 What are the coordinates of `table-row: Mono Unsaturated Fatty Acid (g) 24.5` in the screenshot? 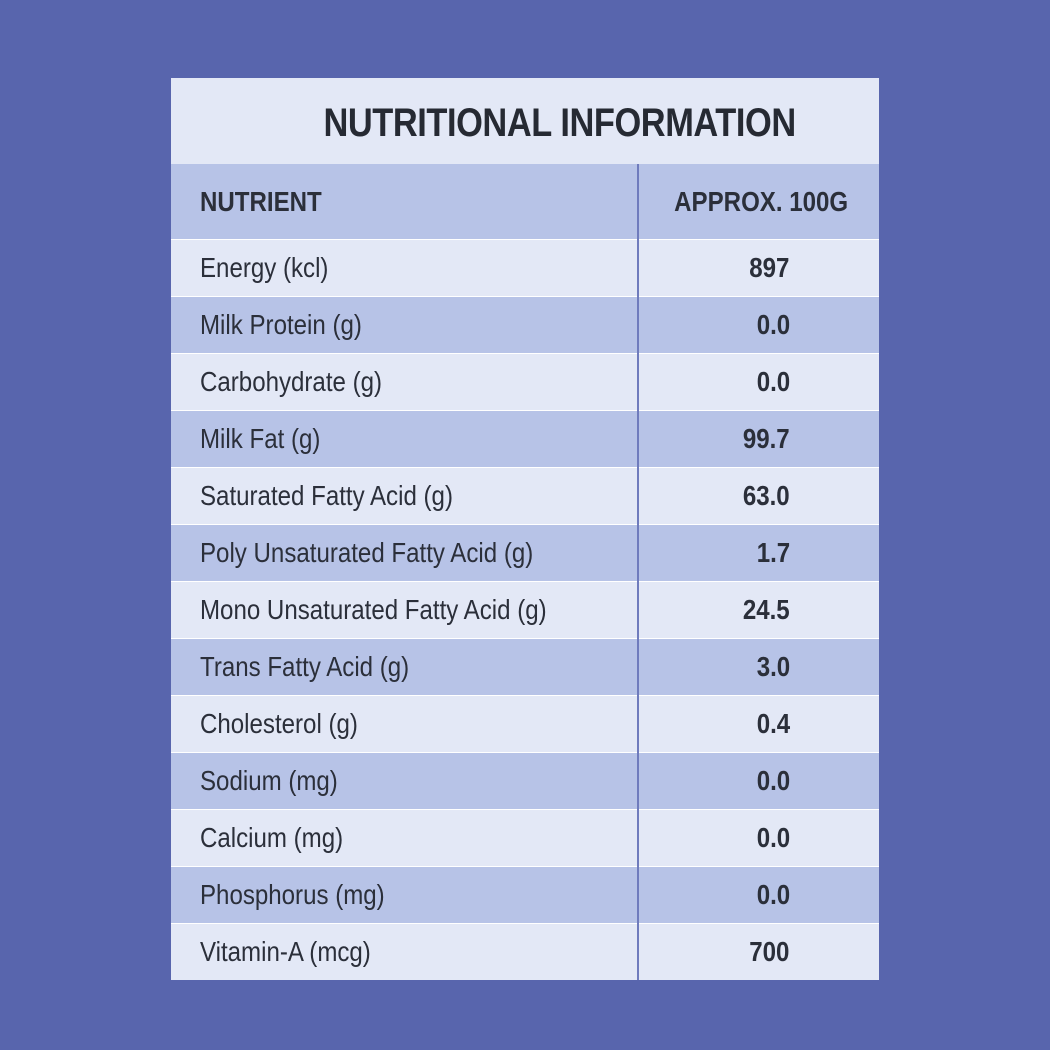 It's located at (525, 610).